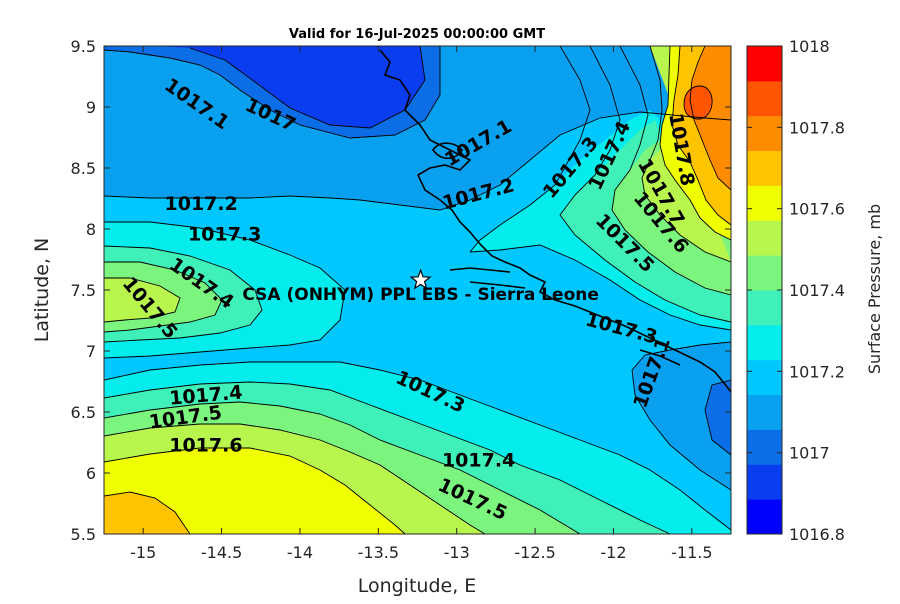 The image size is (900, 604). I want to click on contour-label: 1017.3, so click(224, 235).